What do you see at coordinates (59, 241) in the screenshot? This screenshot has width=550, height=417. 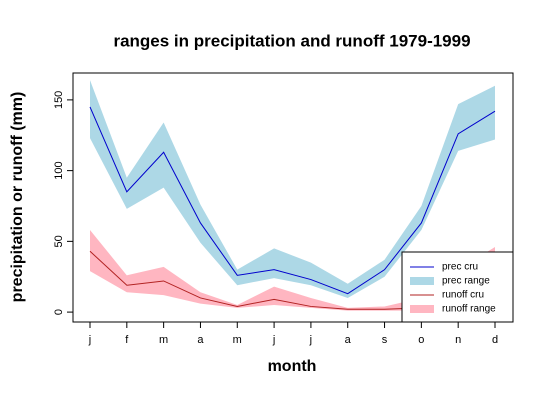 I see `y-tick-label: 50` at bounding box center [59, 241].